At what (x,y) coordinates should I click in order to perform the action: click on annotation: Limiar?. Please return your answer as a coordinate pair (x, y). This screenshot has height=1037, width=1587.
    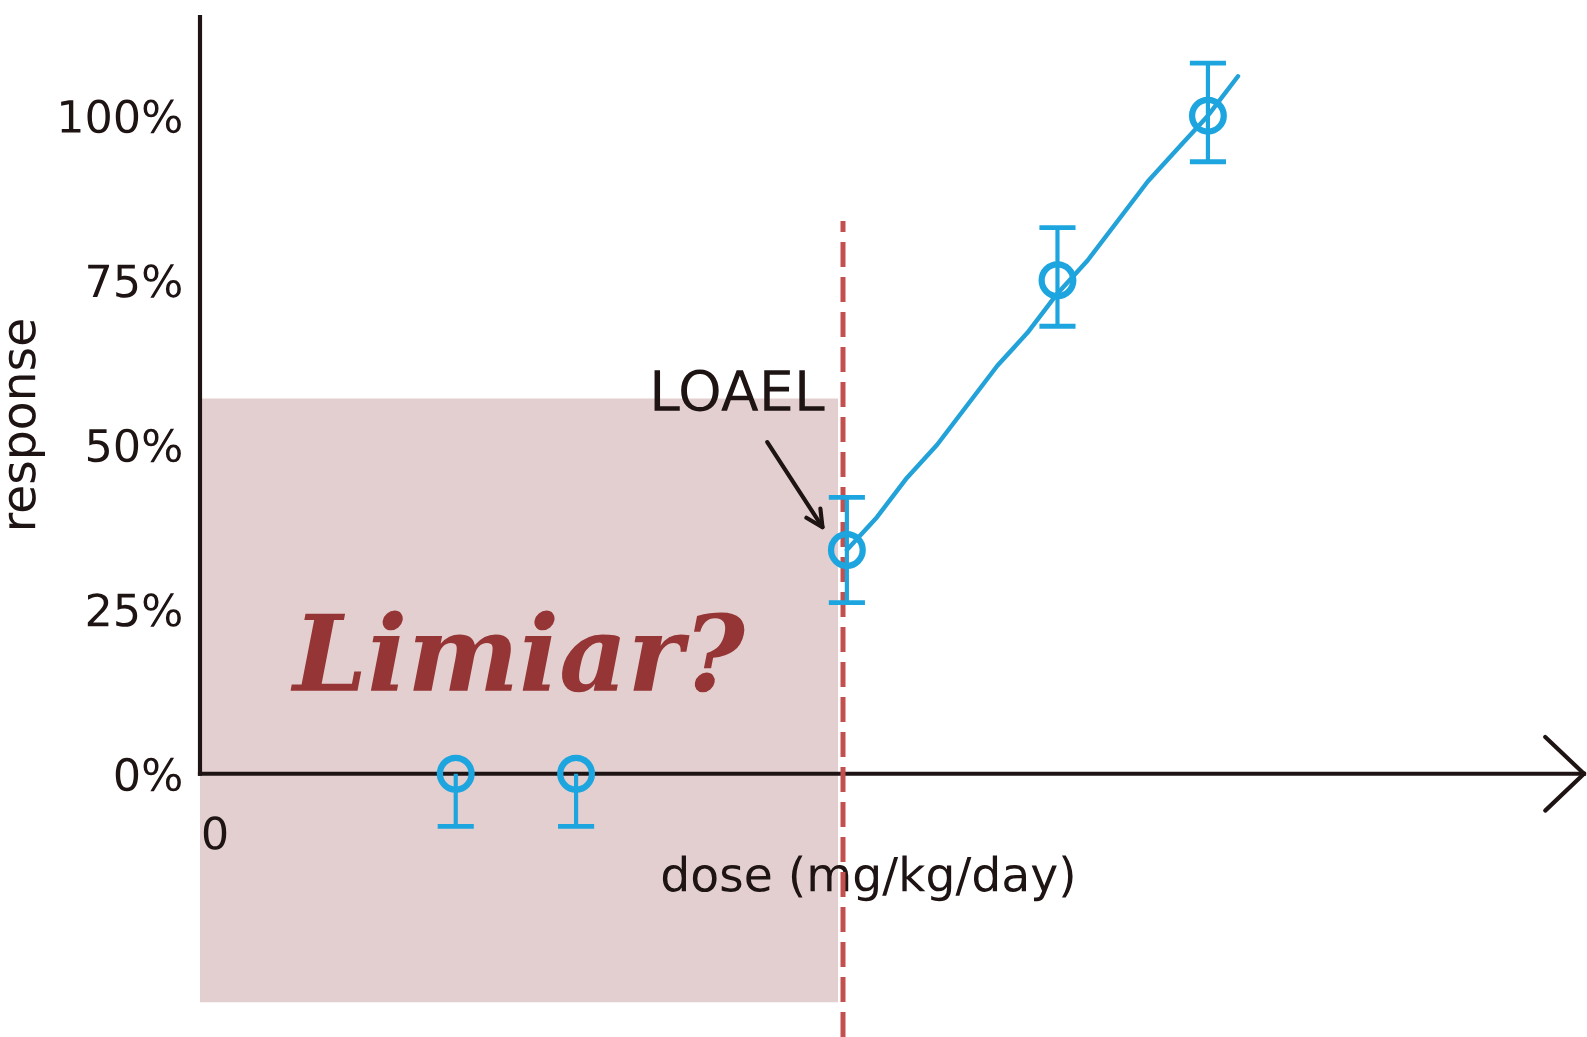
    Looking at the image, I should click on (517, 651).